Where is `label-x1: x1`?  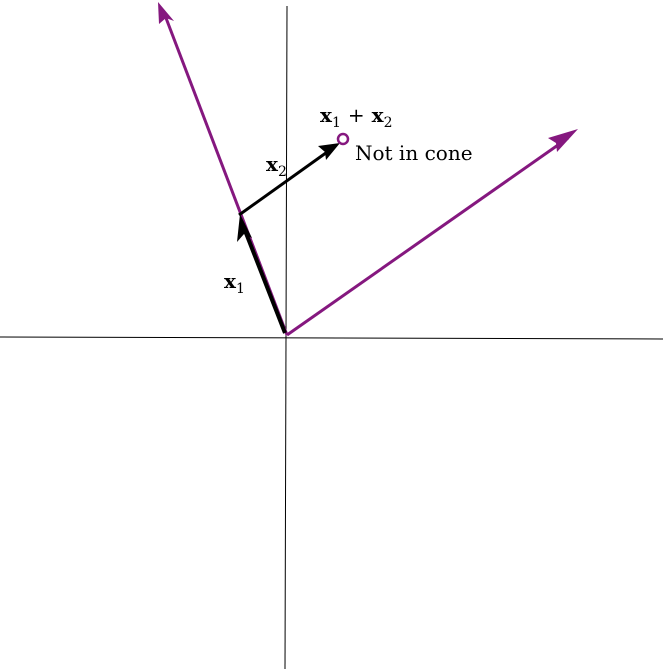 label-x1: x1 is located at coordinates (234, 283).